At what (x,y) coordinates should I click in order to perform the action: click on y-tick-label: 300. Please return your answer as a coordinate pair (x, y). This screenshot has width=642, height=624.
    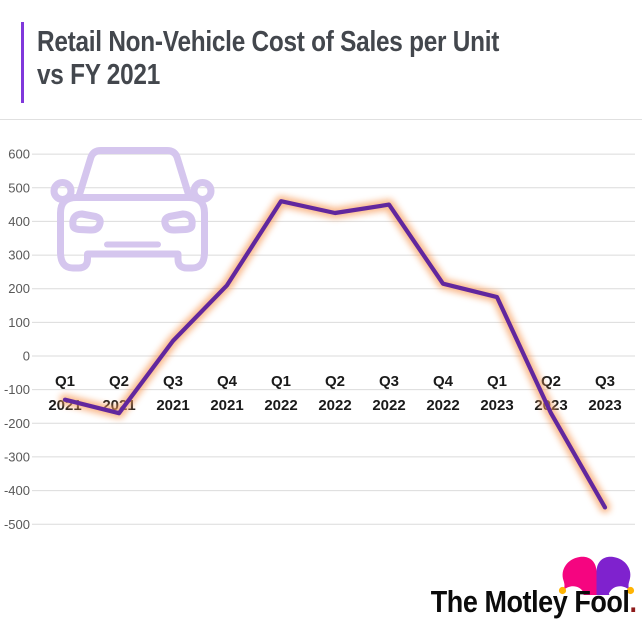
    Looking at the image, I should click on (19, 255).